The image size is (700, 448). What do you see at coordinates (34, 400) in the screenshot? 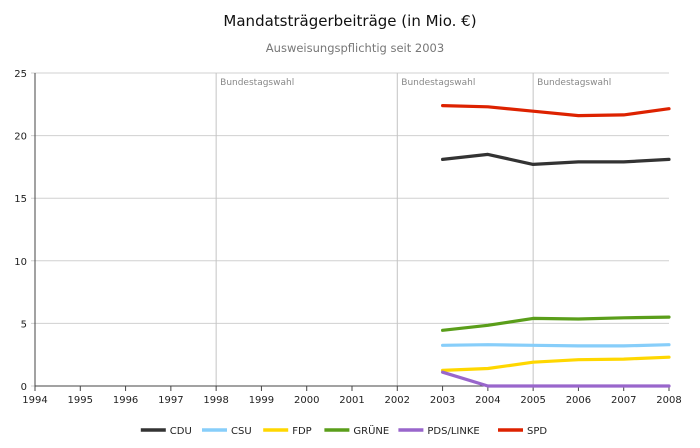
I see `x-tick-label: 1994` at bounding box center [34, 400].